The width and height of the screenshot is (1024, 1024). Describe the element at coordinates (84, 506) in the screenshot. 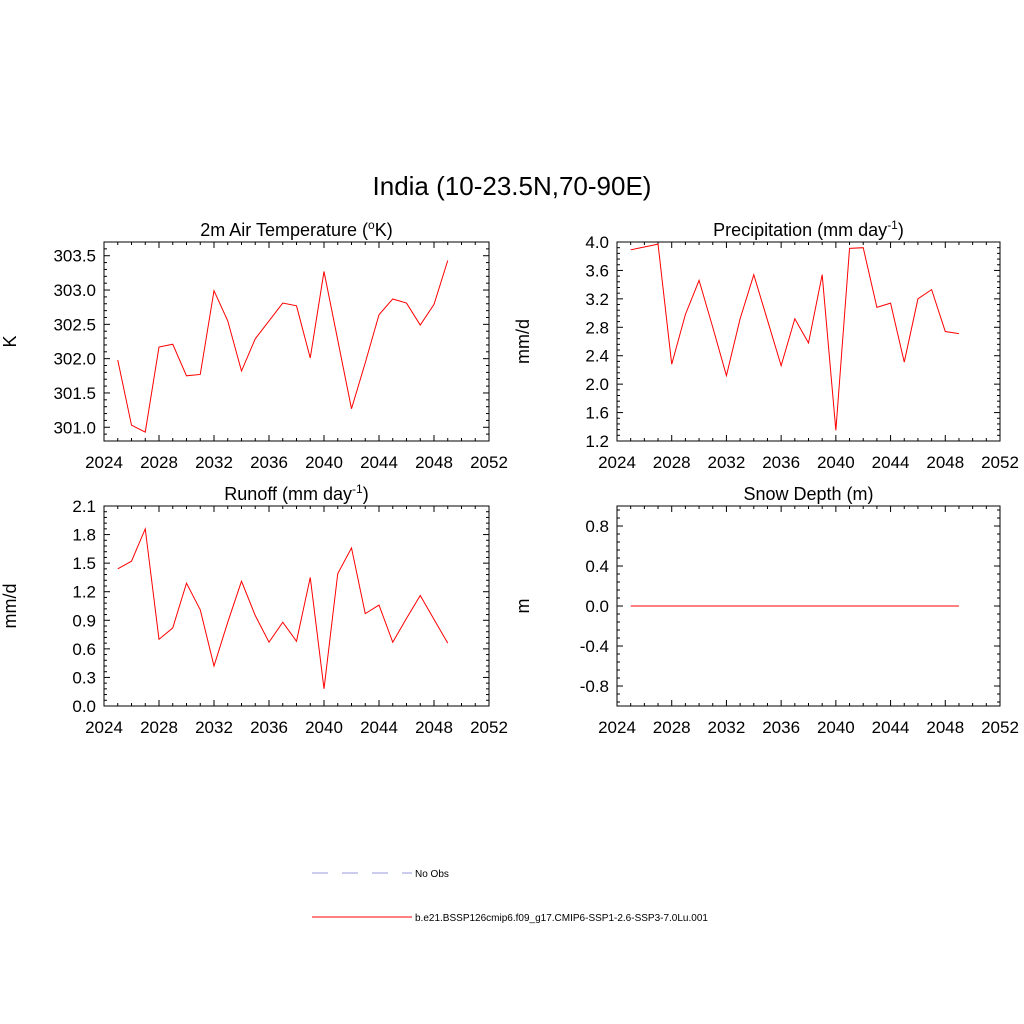

I see `y-tick-label: 2.1` at that location.